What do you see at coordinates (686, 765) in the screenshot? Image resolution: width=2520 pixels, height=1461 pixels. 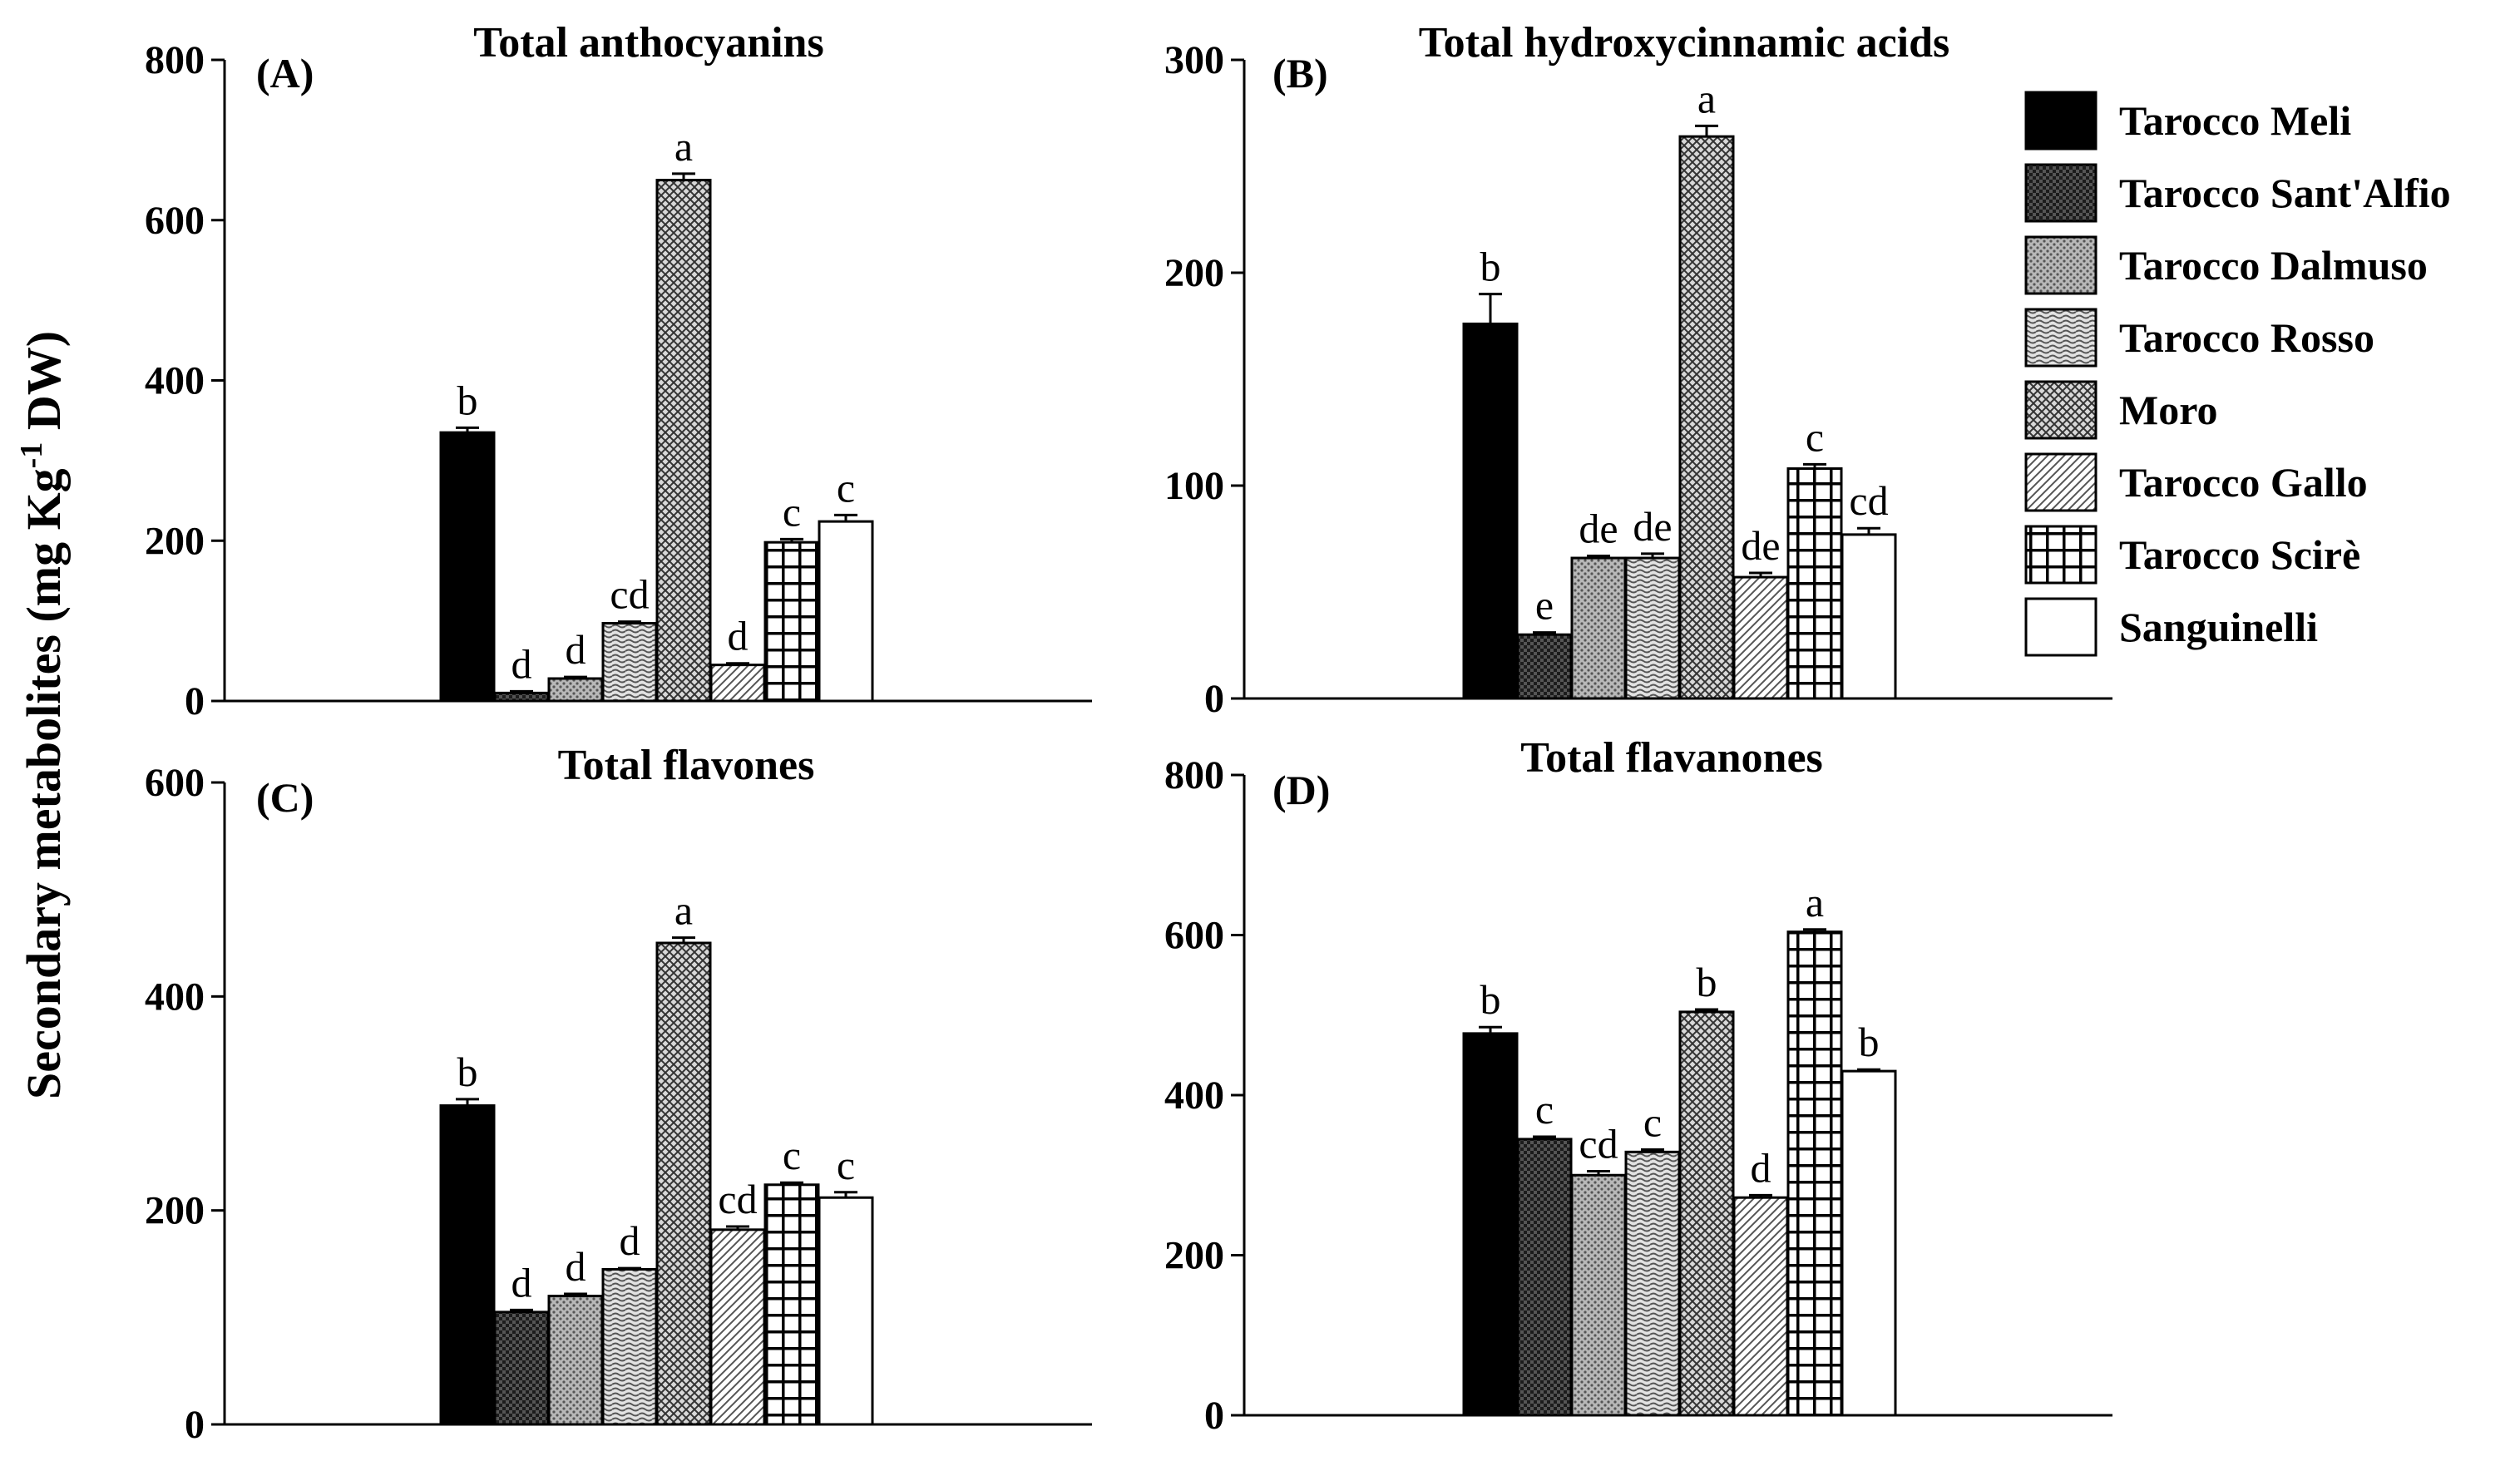 I see `panel-title: Total flavones` at bounding box center [686, 765].